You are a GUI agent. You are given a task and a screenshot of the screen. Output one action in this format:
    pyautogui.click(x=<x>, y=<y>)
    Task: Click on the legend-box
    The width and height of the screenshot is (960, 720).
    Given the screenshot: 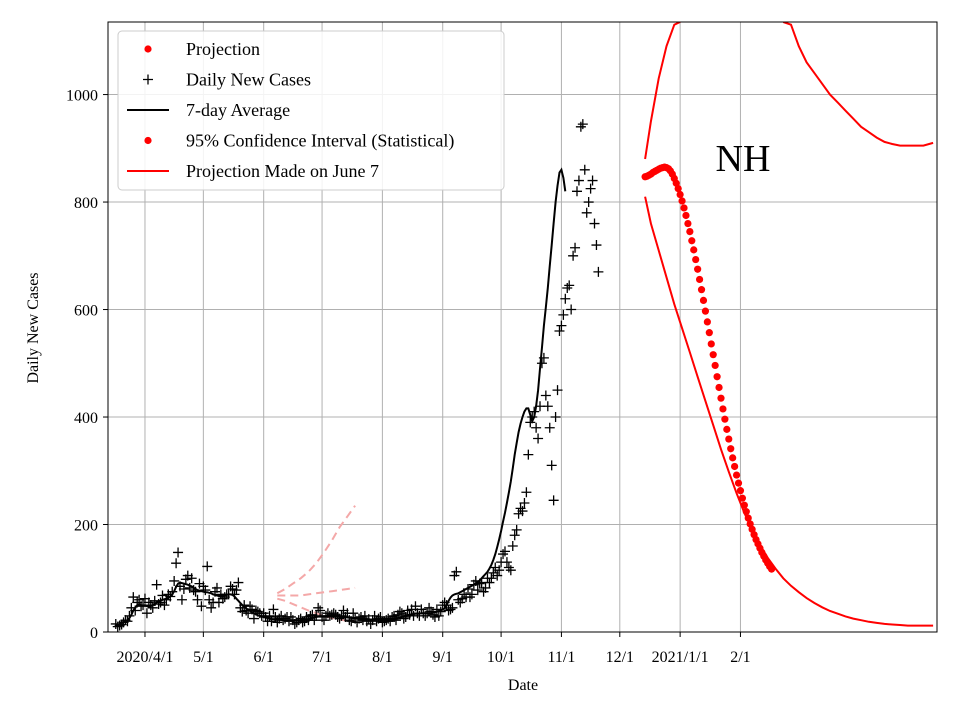 What is the action you would take?
    pyautogui.click(x=311, y=110)
    